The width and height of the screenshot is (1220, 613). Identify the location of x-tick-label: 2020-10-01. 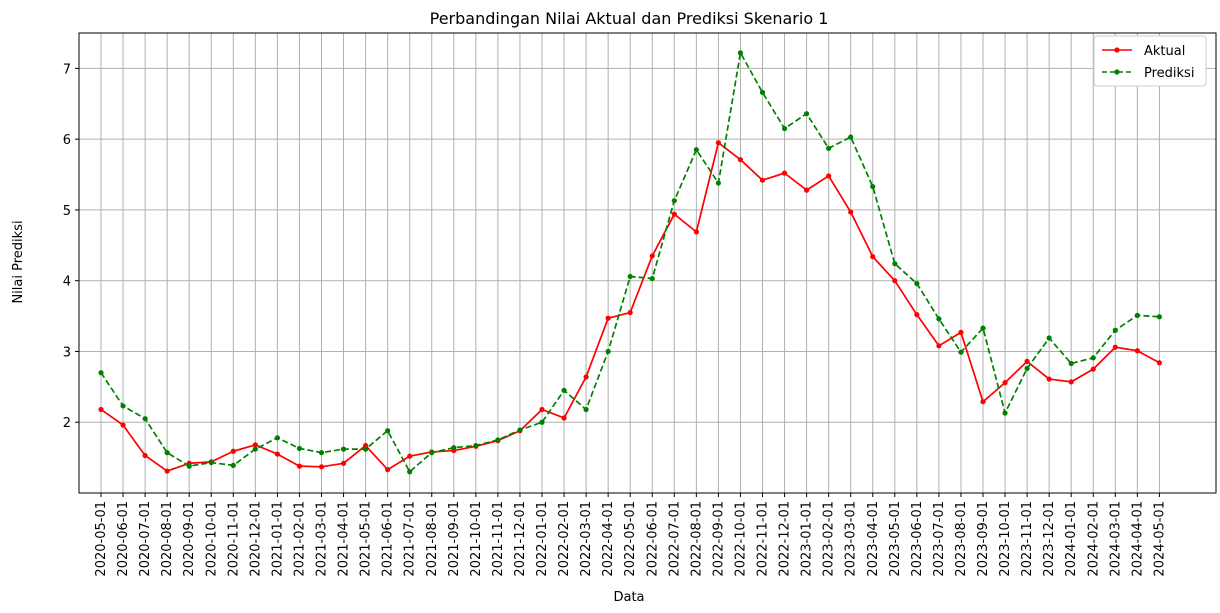
(211, 539).